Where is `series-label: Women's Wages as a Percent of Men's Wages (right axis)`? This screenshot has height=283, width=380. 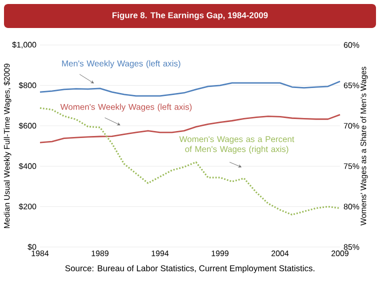 series-label: Women's Wages as a Percent of Men's Wages (right axis) is located at coordinates (236, 145).